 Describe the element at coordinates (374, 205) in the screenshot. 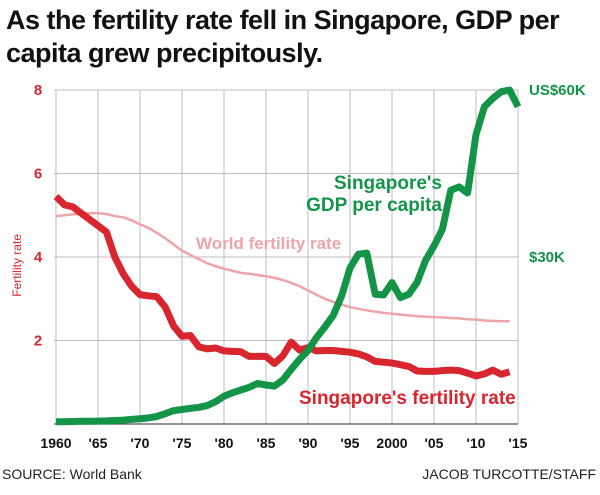

I see `label-gdp-line-2: GDP per capita` at that location.